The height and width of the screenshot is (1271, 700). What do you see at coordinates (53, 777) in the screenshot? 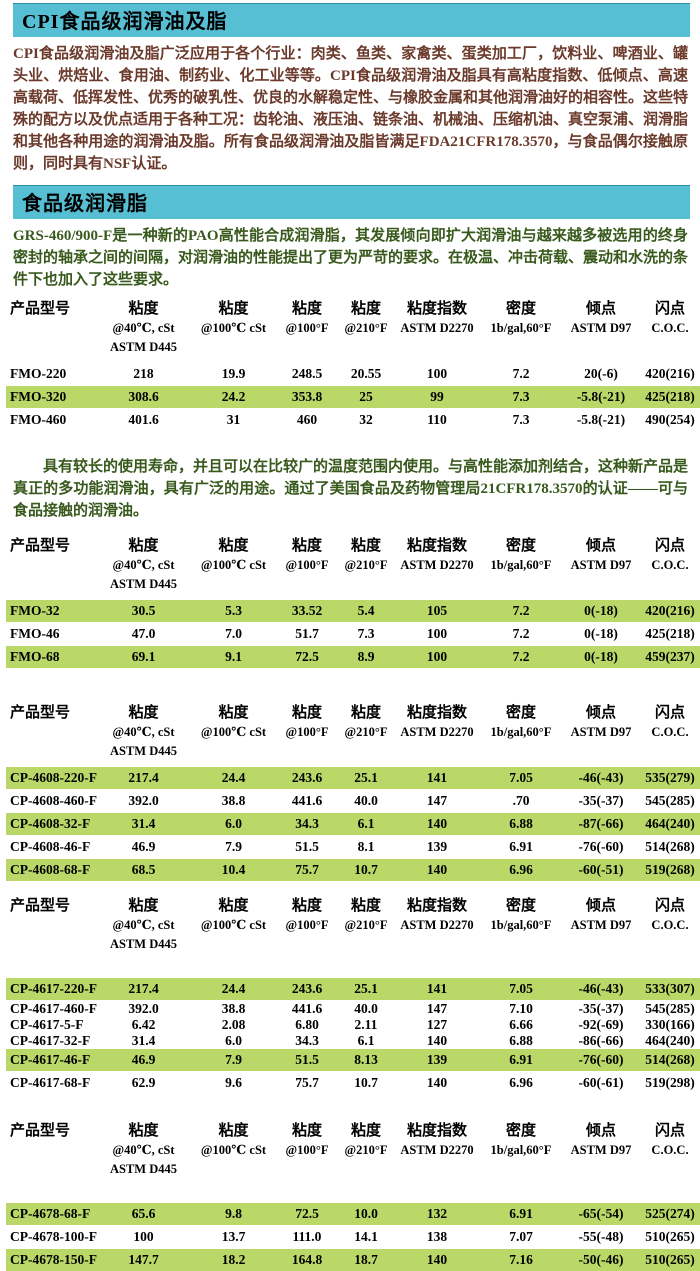
I see `product-model-cell: CP-4608-220-F` at bounding box center [53, 777].